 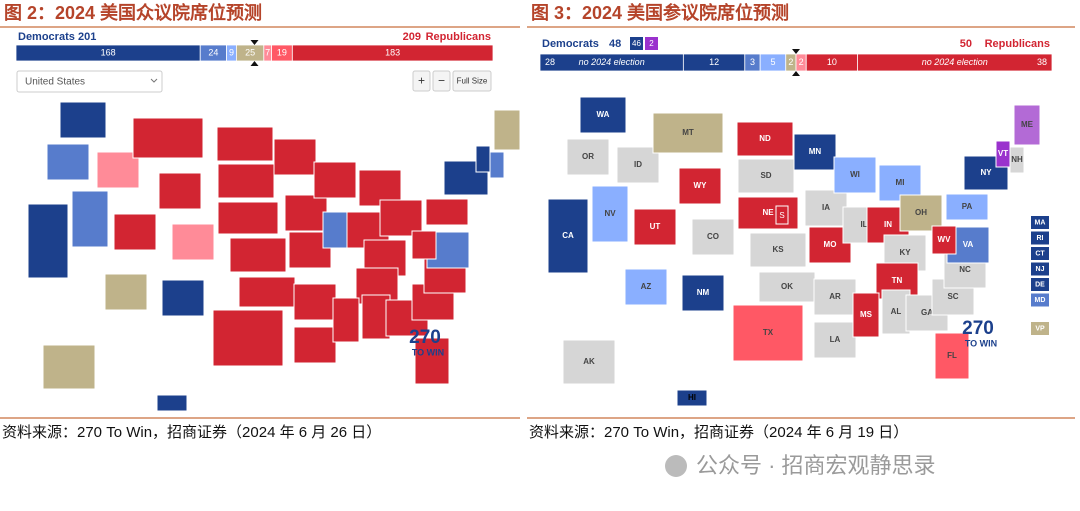 I want to click on small-state-label: CT, so click(x=1040, y=253).